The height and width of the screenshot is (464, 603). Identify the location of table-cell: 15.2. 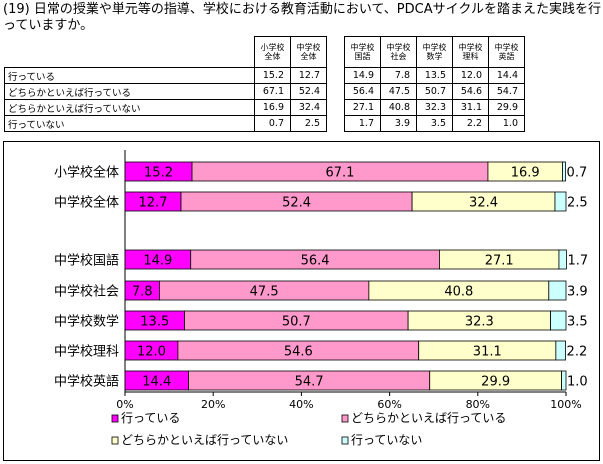
(272, 75).